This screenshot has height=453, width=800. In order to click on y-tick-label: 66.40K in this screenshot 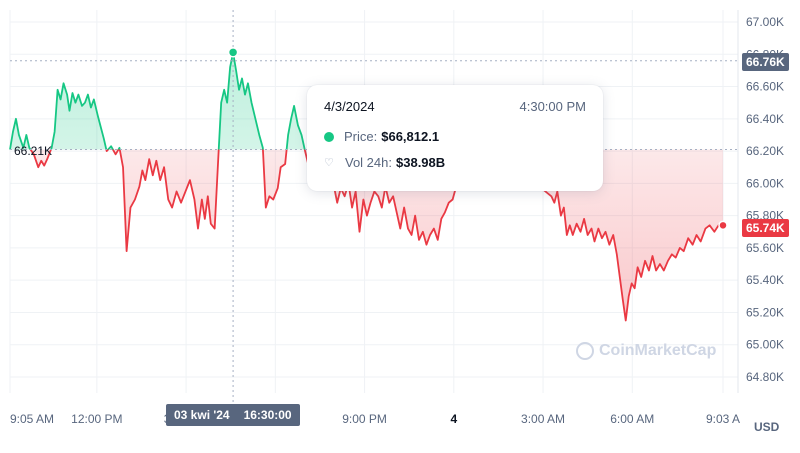, I will do `click(765, 119)`.